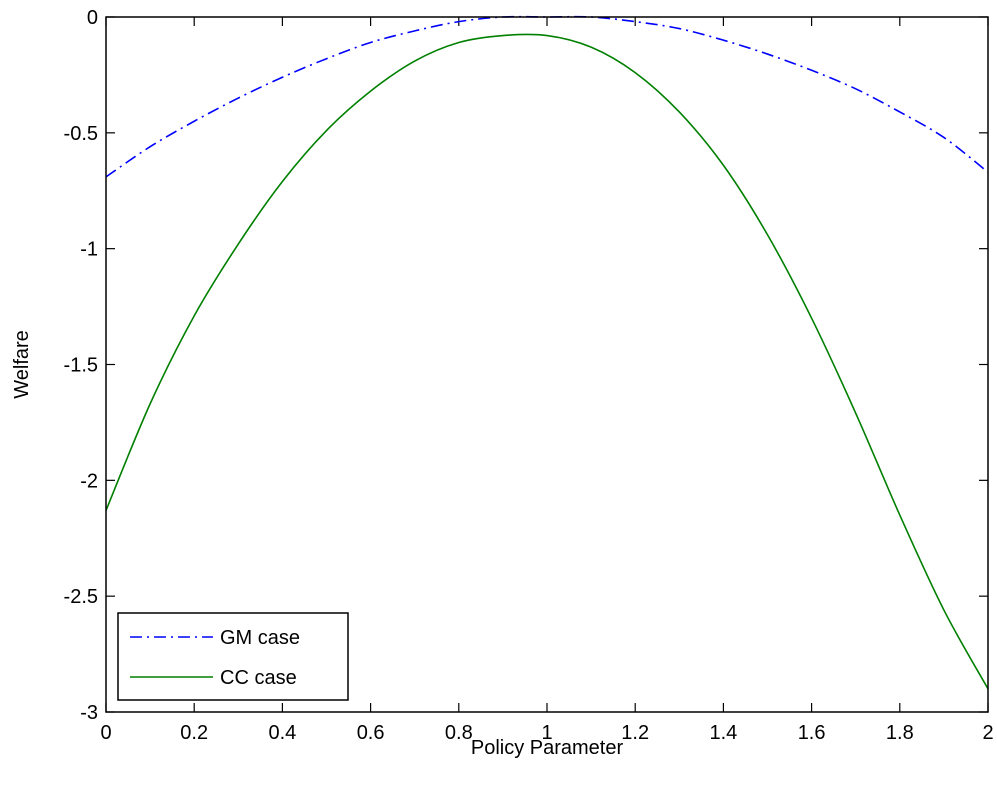 This screenshot has width=997, height=786. I want to click on legend: GM case CC case, so click(233, 656).